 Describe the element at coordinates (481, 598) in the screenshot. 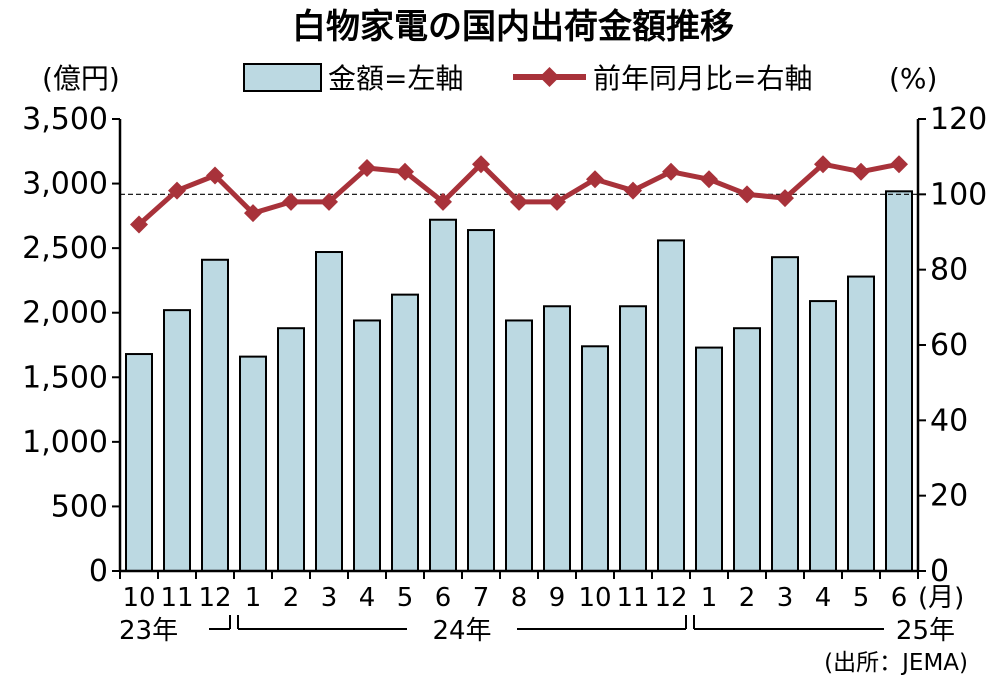

I see `x-tick-label: 7` at that location.